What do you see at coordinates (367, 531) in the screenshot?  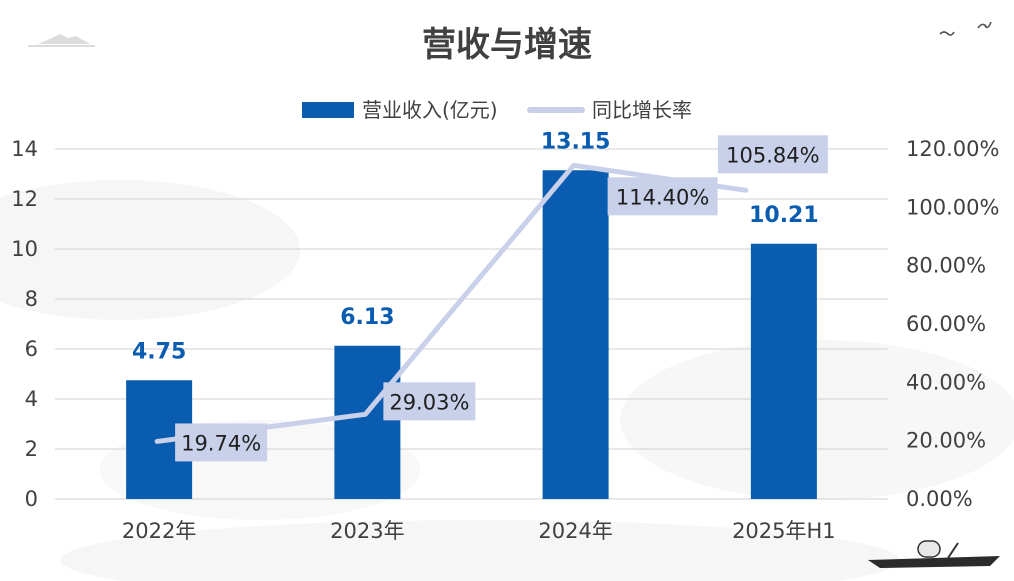 I see `category-label: 2023年` at bounding box center [367, 531].